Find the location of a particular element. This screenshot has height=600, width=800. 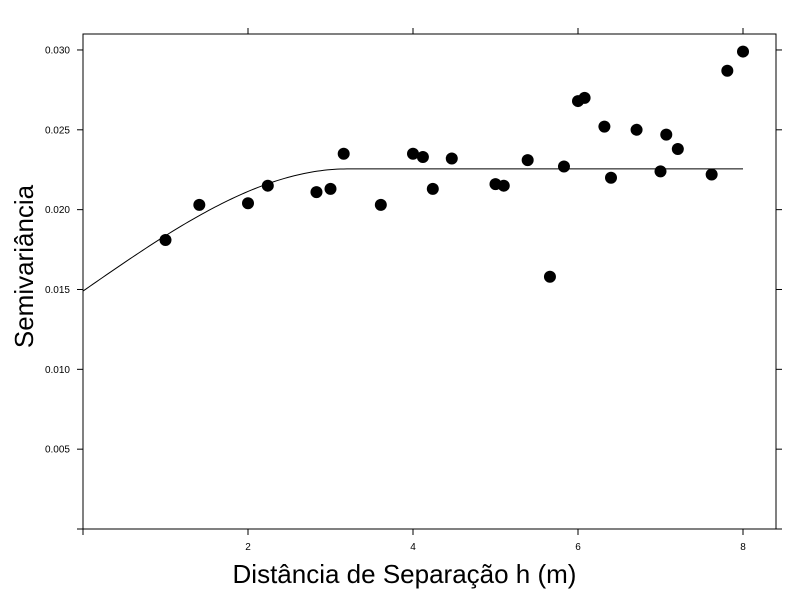

x-tick-label: 2 is located at coordinates (248, 547).